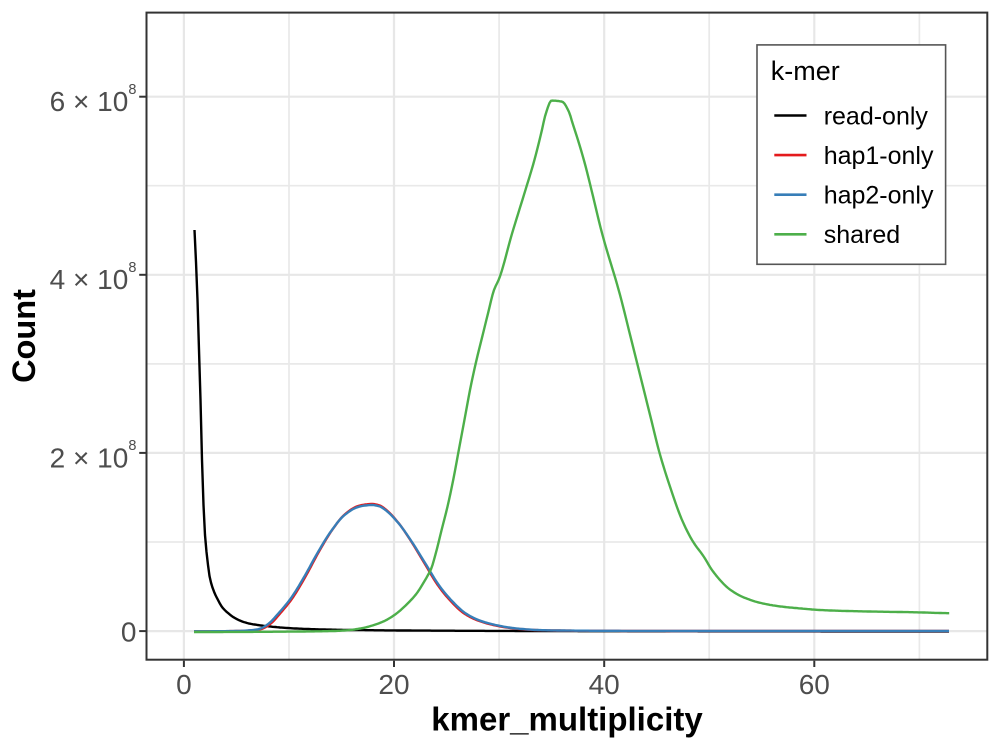 The width and height of the screenshot is (1000, 749). I want to click on svg-text: 6 × 10⁸, so click(93, 99).